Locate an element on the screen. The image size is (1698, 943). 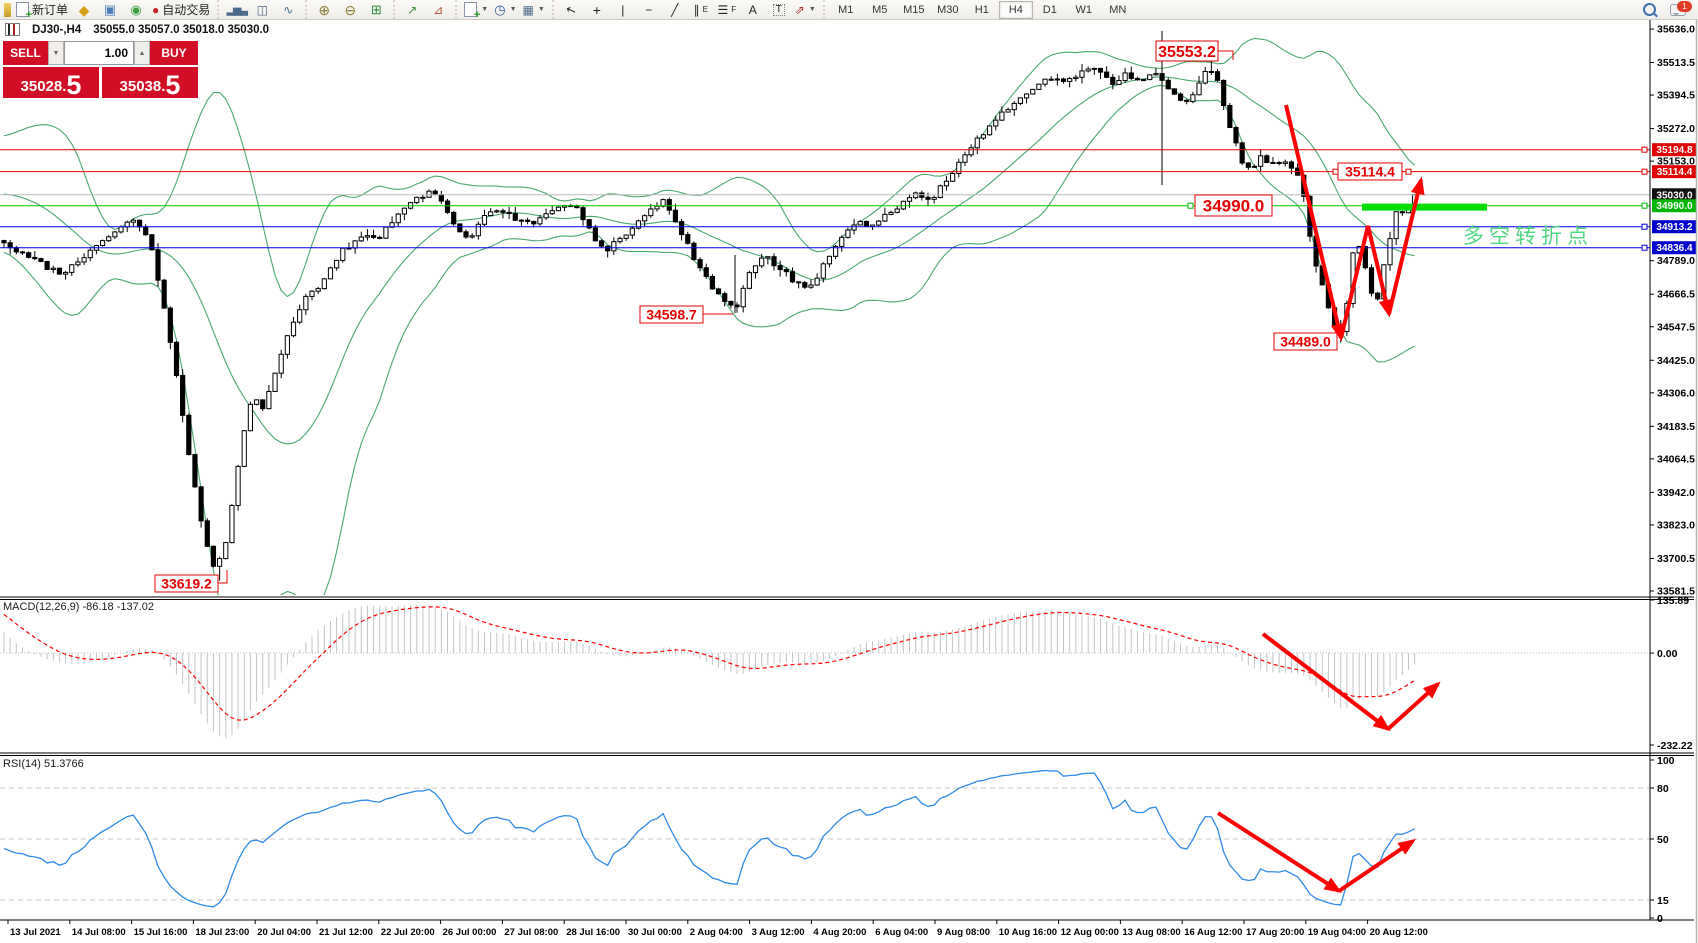
volume-decrease-button: ▼ is located at coordinates (56, 53).